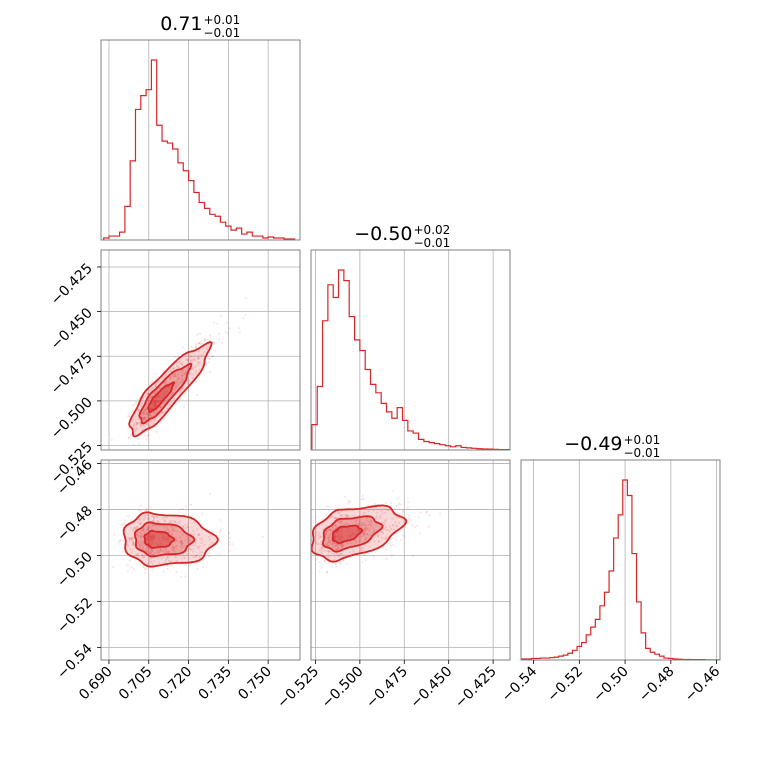  Describe the element at coordinates (387, 688) in the screenshot. I see `x-tick-label-2-3: −0.475` at that location.